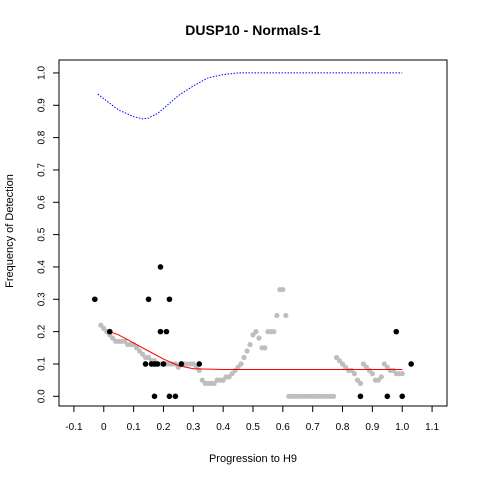  What do you see at coordinates (42, 331) in the screenshot?
I see `y-tick-label: 0.2` at bounding box center [42, 331].